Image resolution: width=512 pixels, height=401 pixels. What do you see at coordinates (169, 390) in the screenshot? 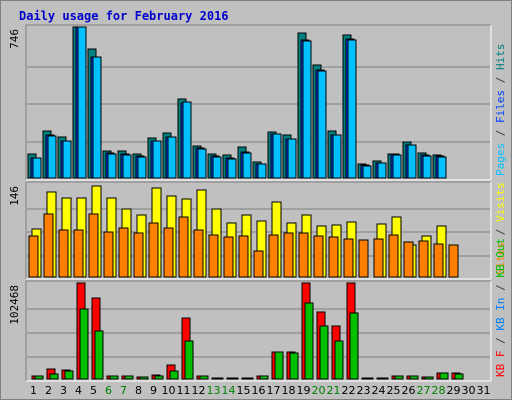
I see `day-label-10: 10` at bounding box center [169, 390].